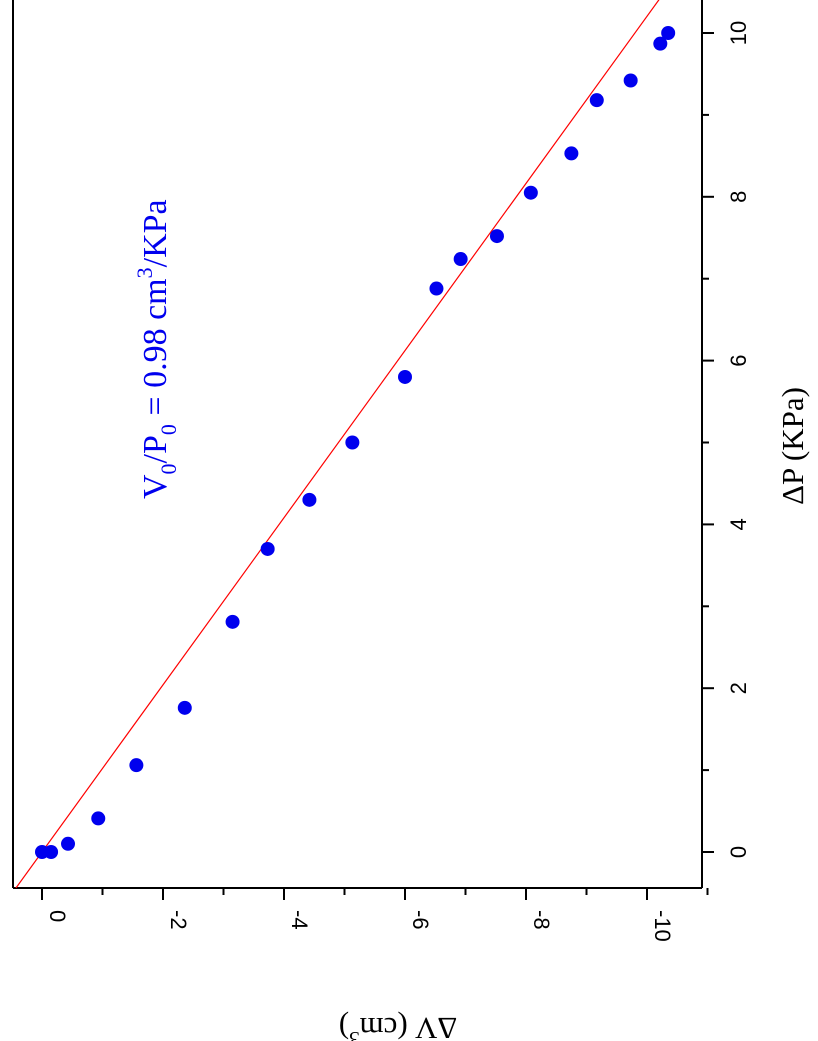  I want to click on x-tick-label: -6, so click(420, 920).